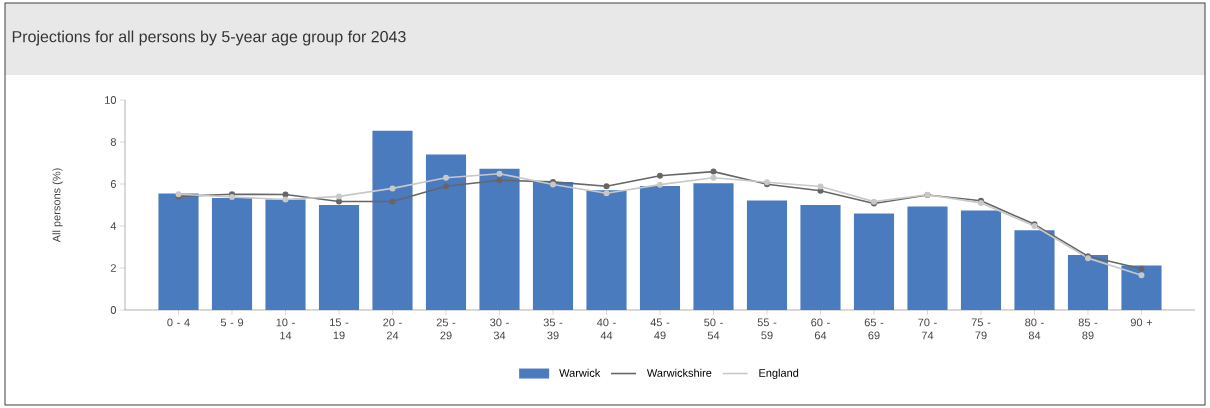 This screenshot has height=408, width=1210. Describe the element at coordinates (1088, 329) in the screenshot. I see `x-tick-label: 85 - 89` at that location.